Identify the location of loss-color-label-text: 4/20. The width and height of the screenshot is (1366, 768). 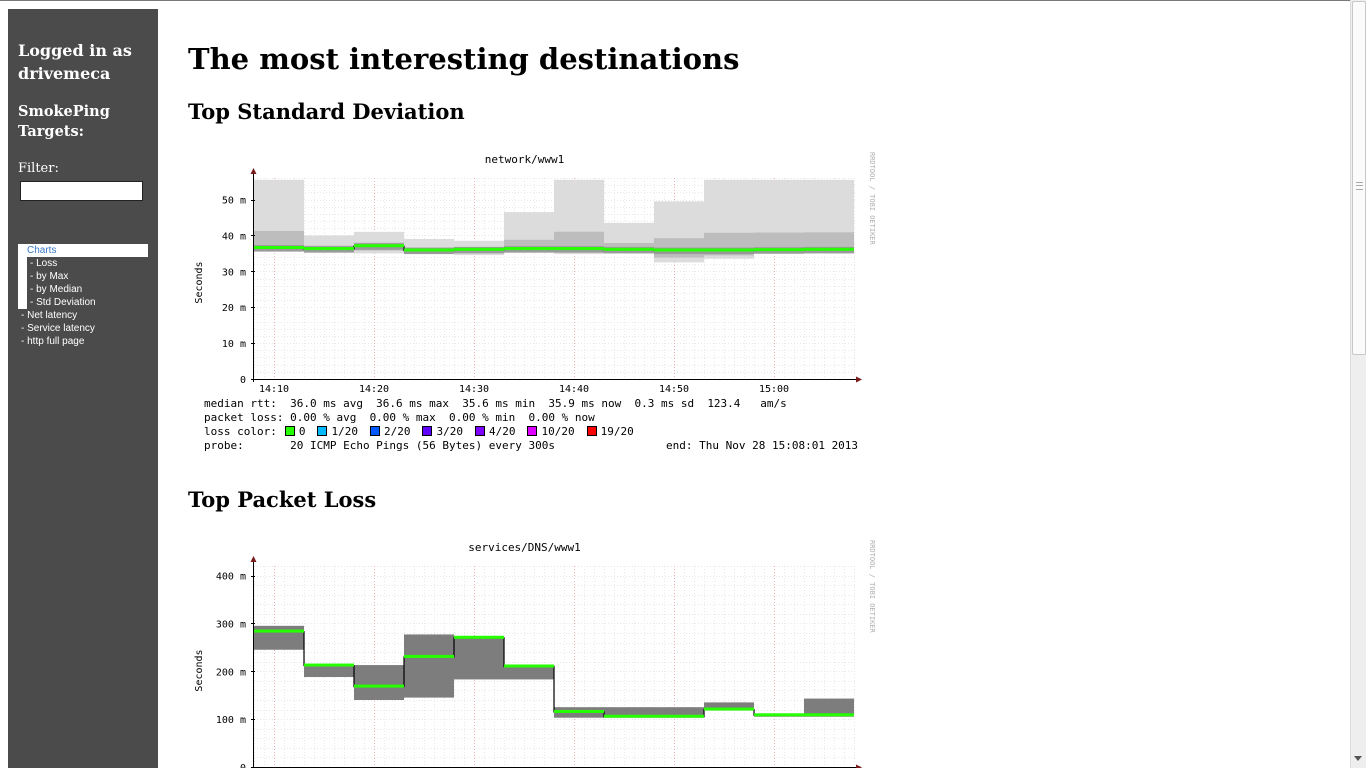
(502, 431).